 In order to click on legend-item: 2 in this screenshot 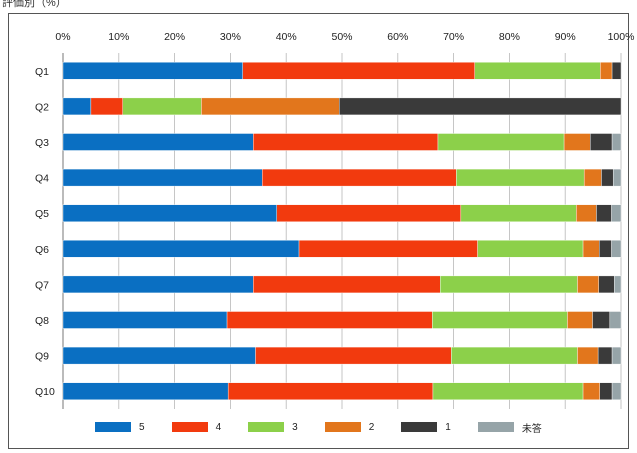, I will do `click(349, 427)`.